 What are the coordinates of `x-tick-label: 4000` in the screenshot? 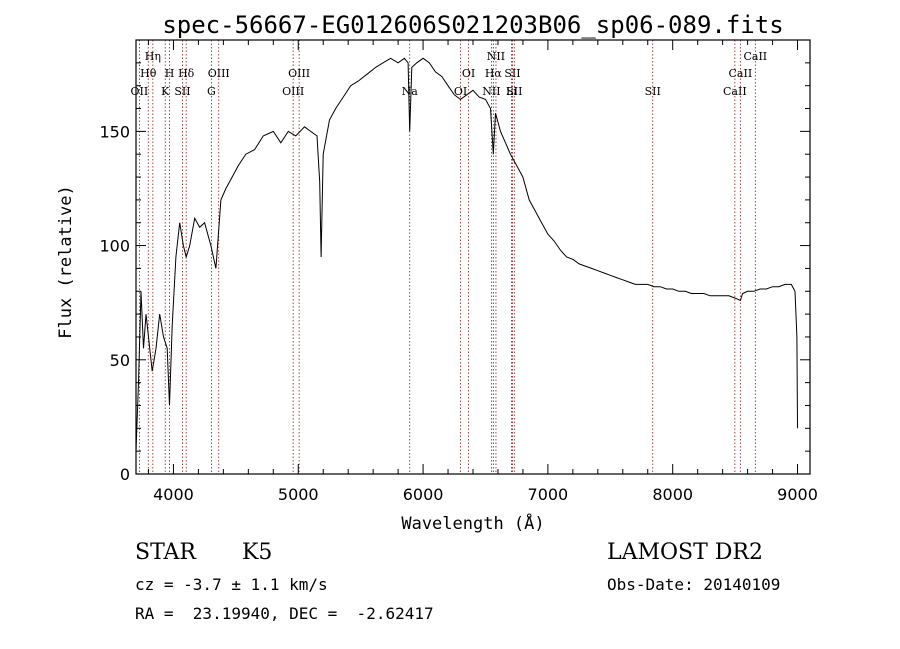 It's located at (173, 494).